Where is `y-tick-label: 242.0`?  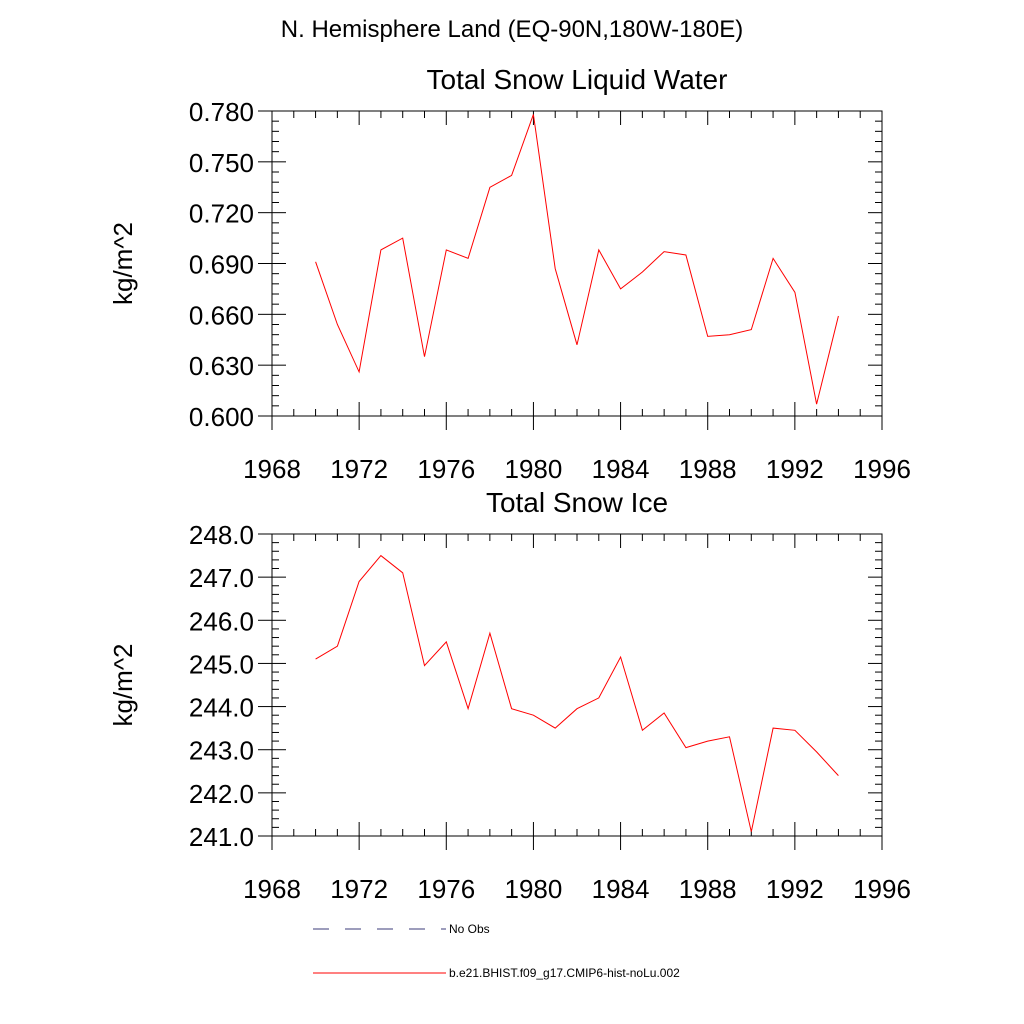
y-tick-label: 242.0 is located at coordinates (221, 794).